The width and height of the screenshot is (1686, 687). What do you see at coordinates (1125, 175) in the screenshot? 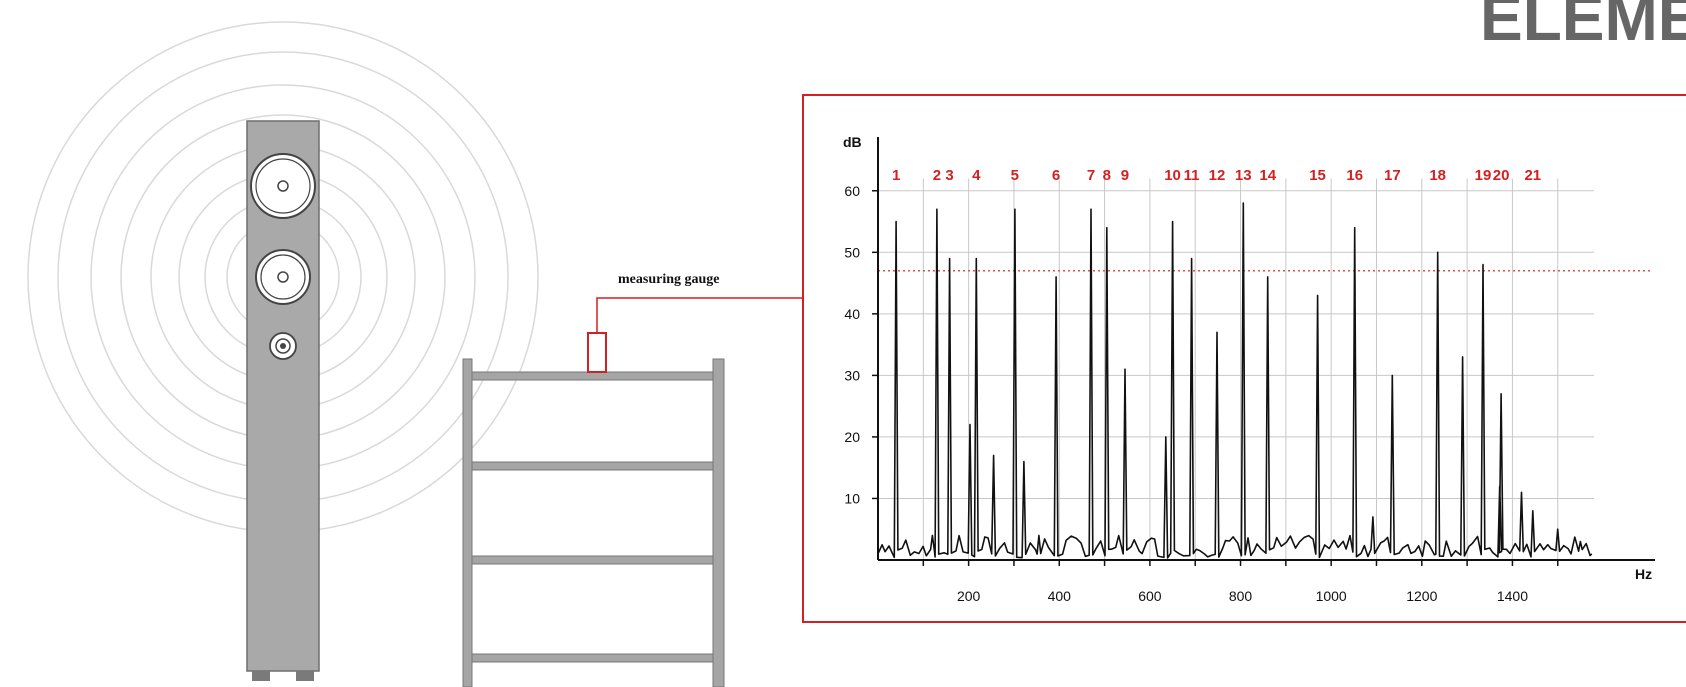
I see `peak-number-label: 9` at bounding box center [1125, 175].